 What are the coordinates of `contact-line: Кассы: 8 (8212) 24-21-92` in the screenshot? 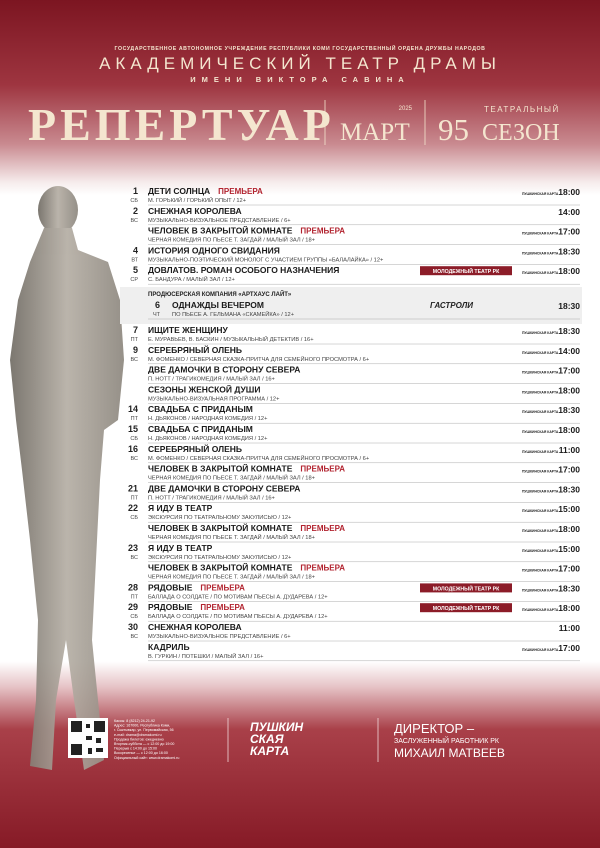 It's located at (134, 721).